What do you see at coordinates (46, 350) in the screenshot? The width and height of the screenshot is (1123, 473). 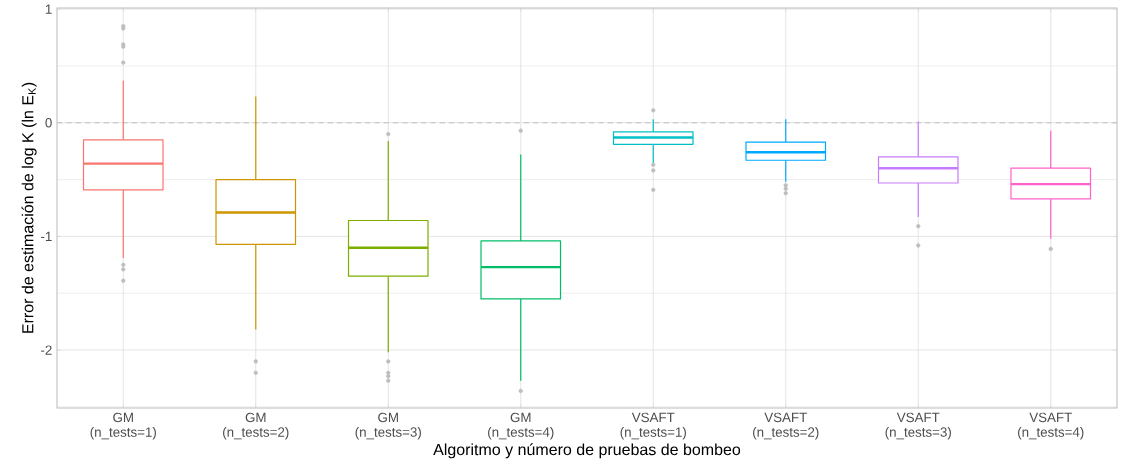 I see `y-tick-label: -2` at bounding box center [46, 350].